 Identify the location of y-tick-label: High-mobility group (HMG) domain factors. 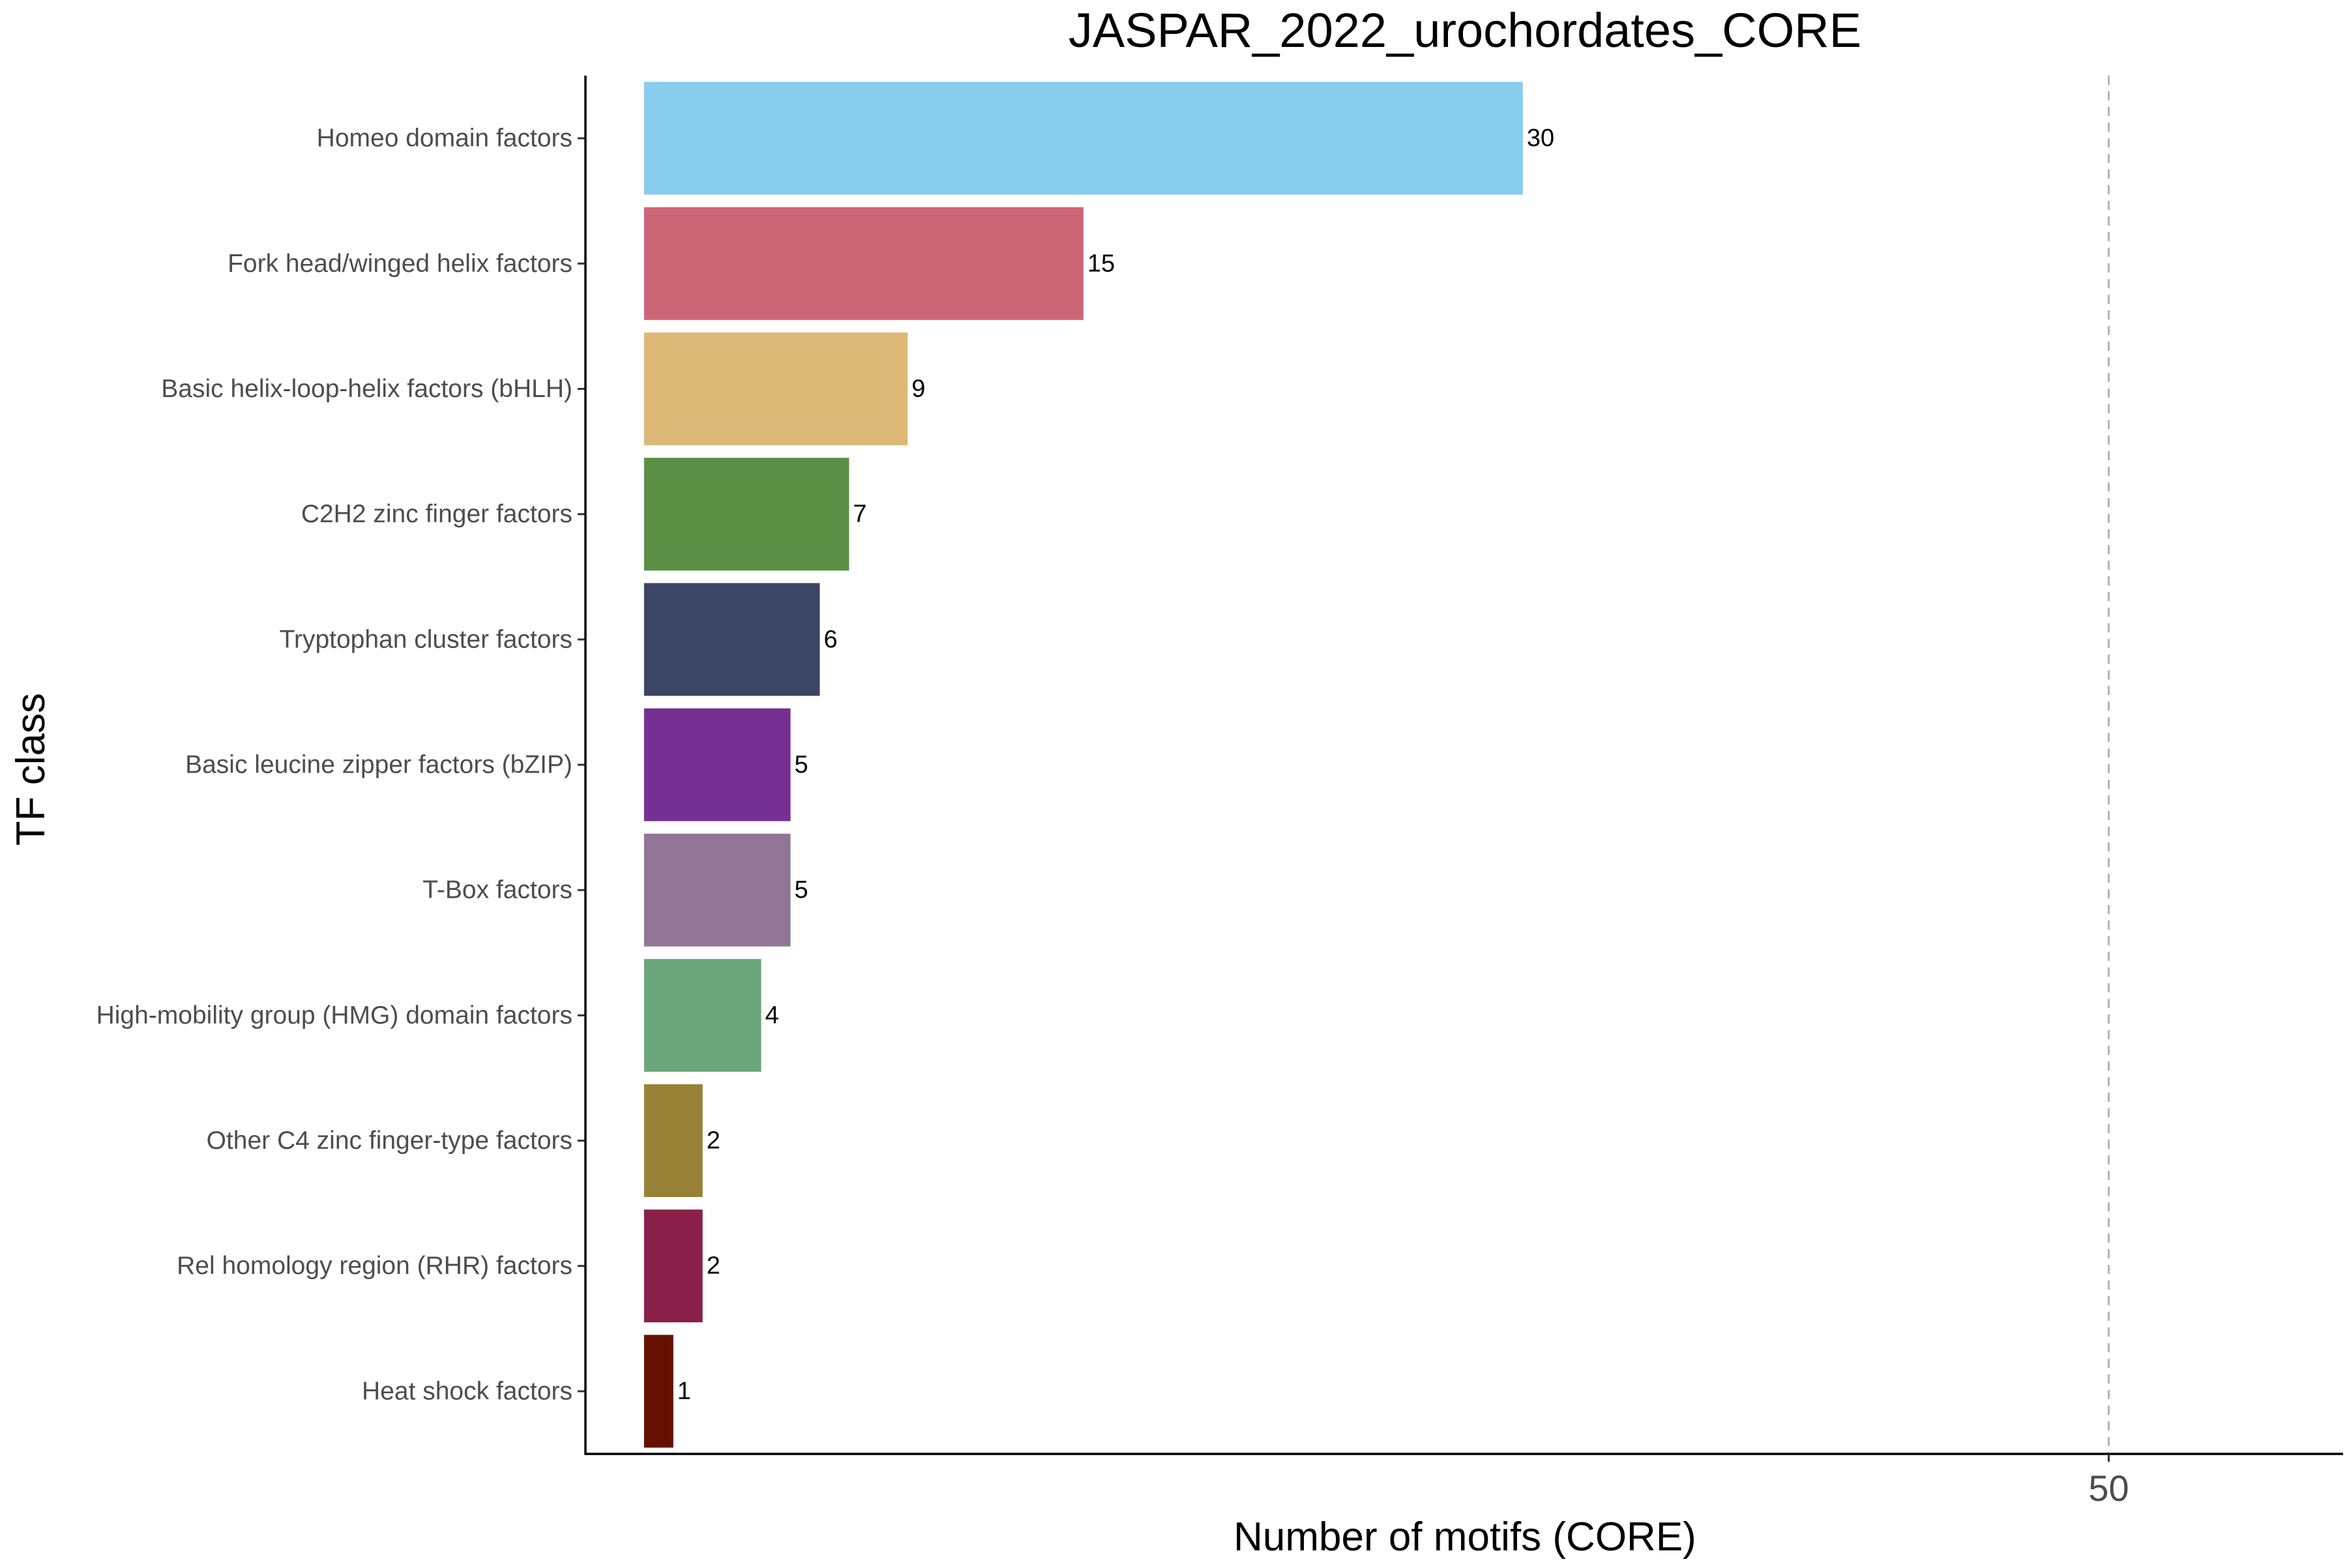
(334, 1015).